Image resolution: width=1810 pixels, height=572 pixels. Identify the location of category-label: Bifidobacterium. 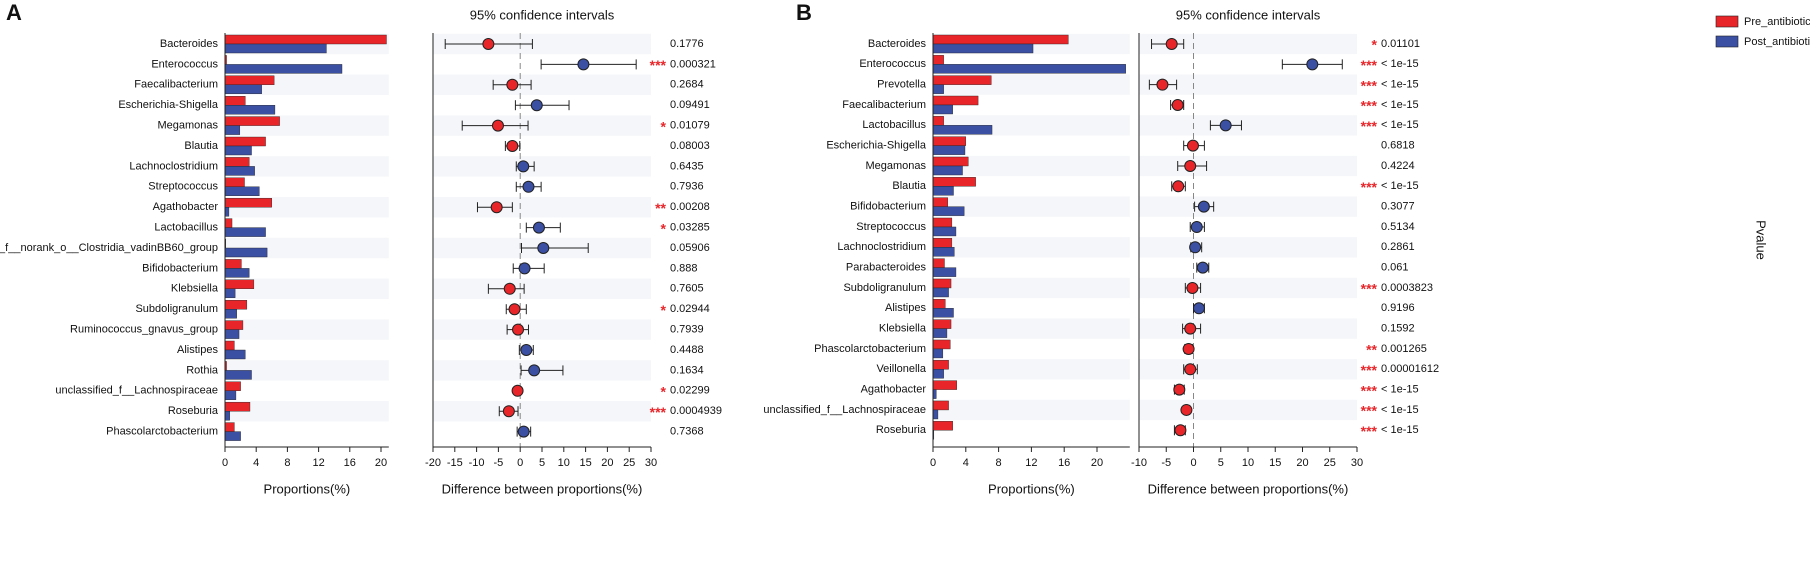
(888, 207).